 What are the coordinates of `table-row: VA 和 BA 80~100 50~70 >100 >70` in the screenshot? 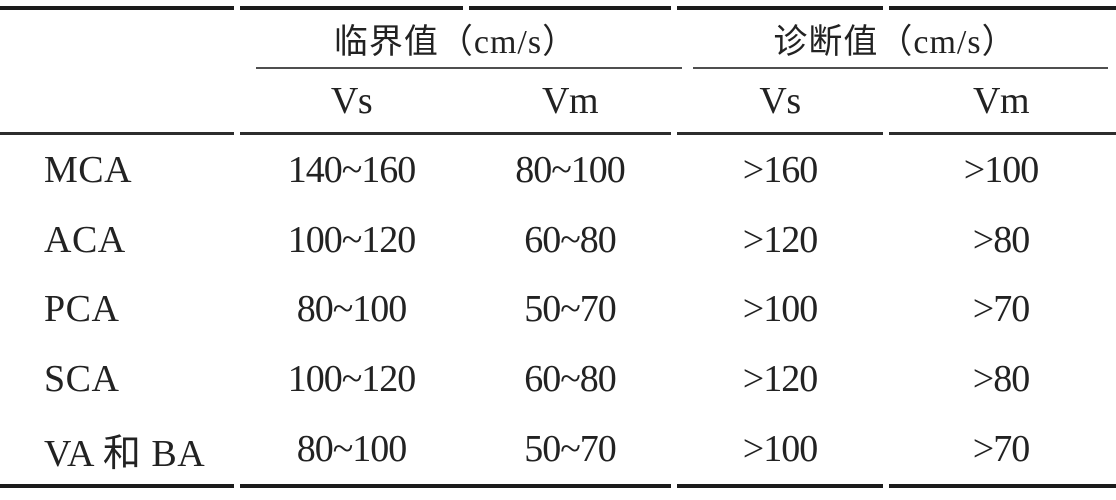 It's located at (558, 449).